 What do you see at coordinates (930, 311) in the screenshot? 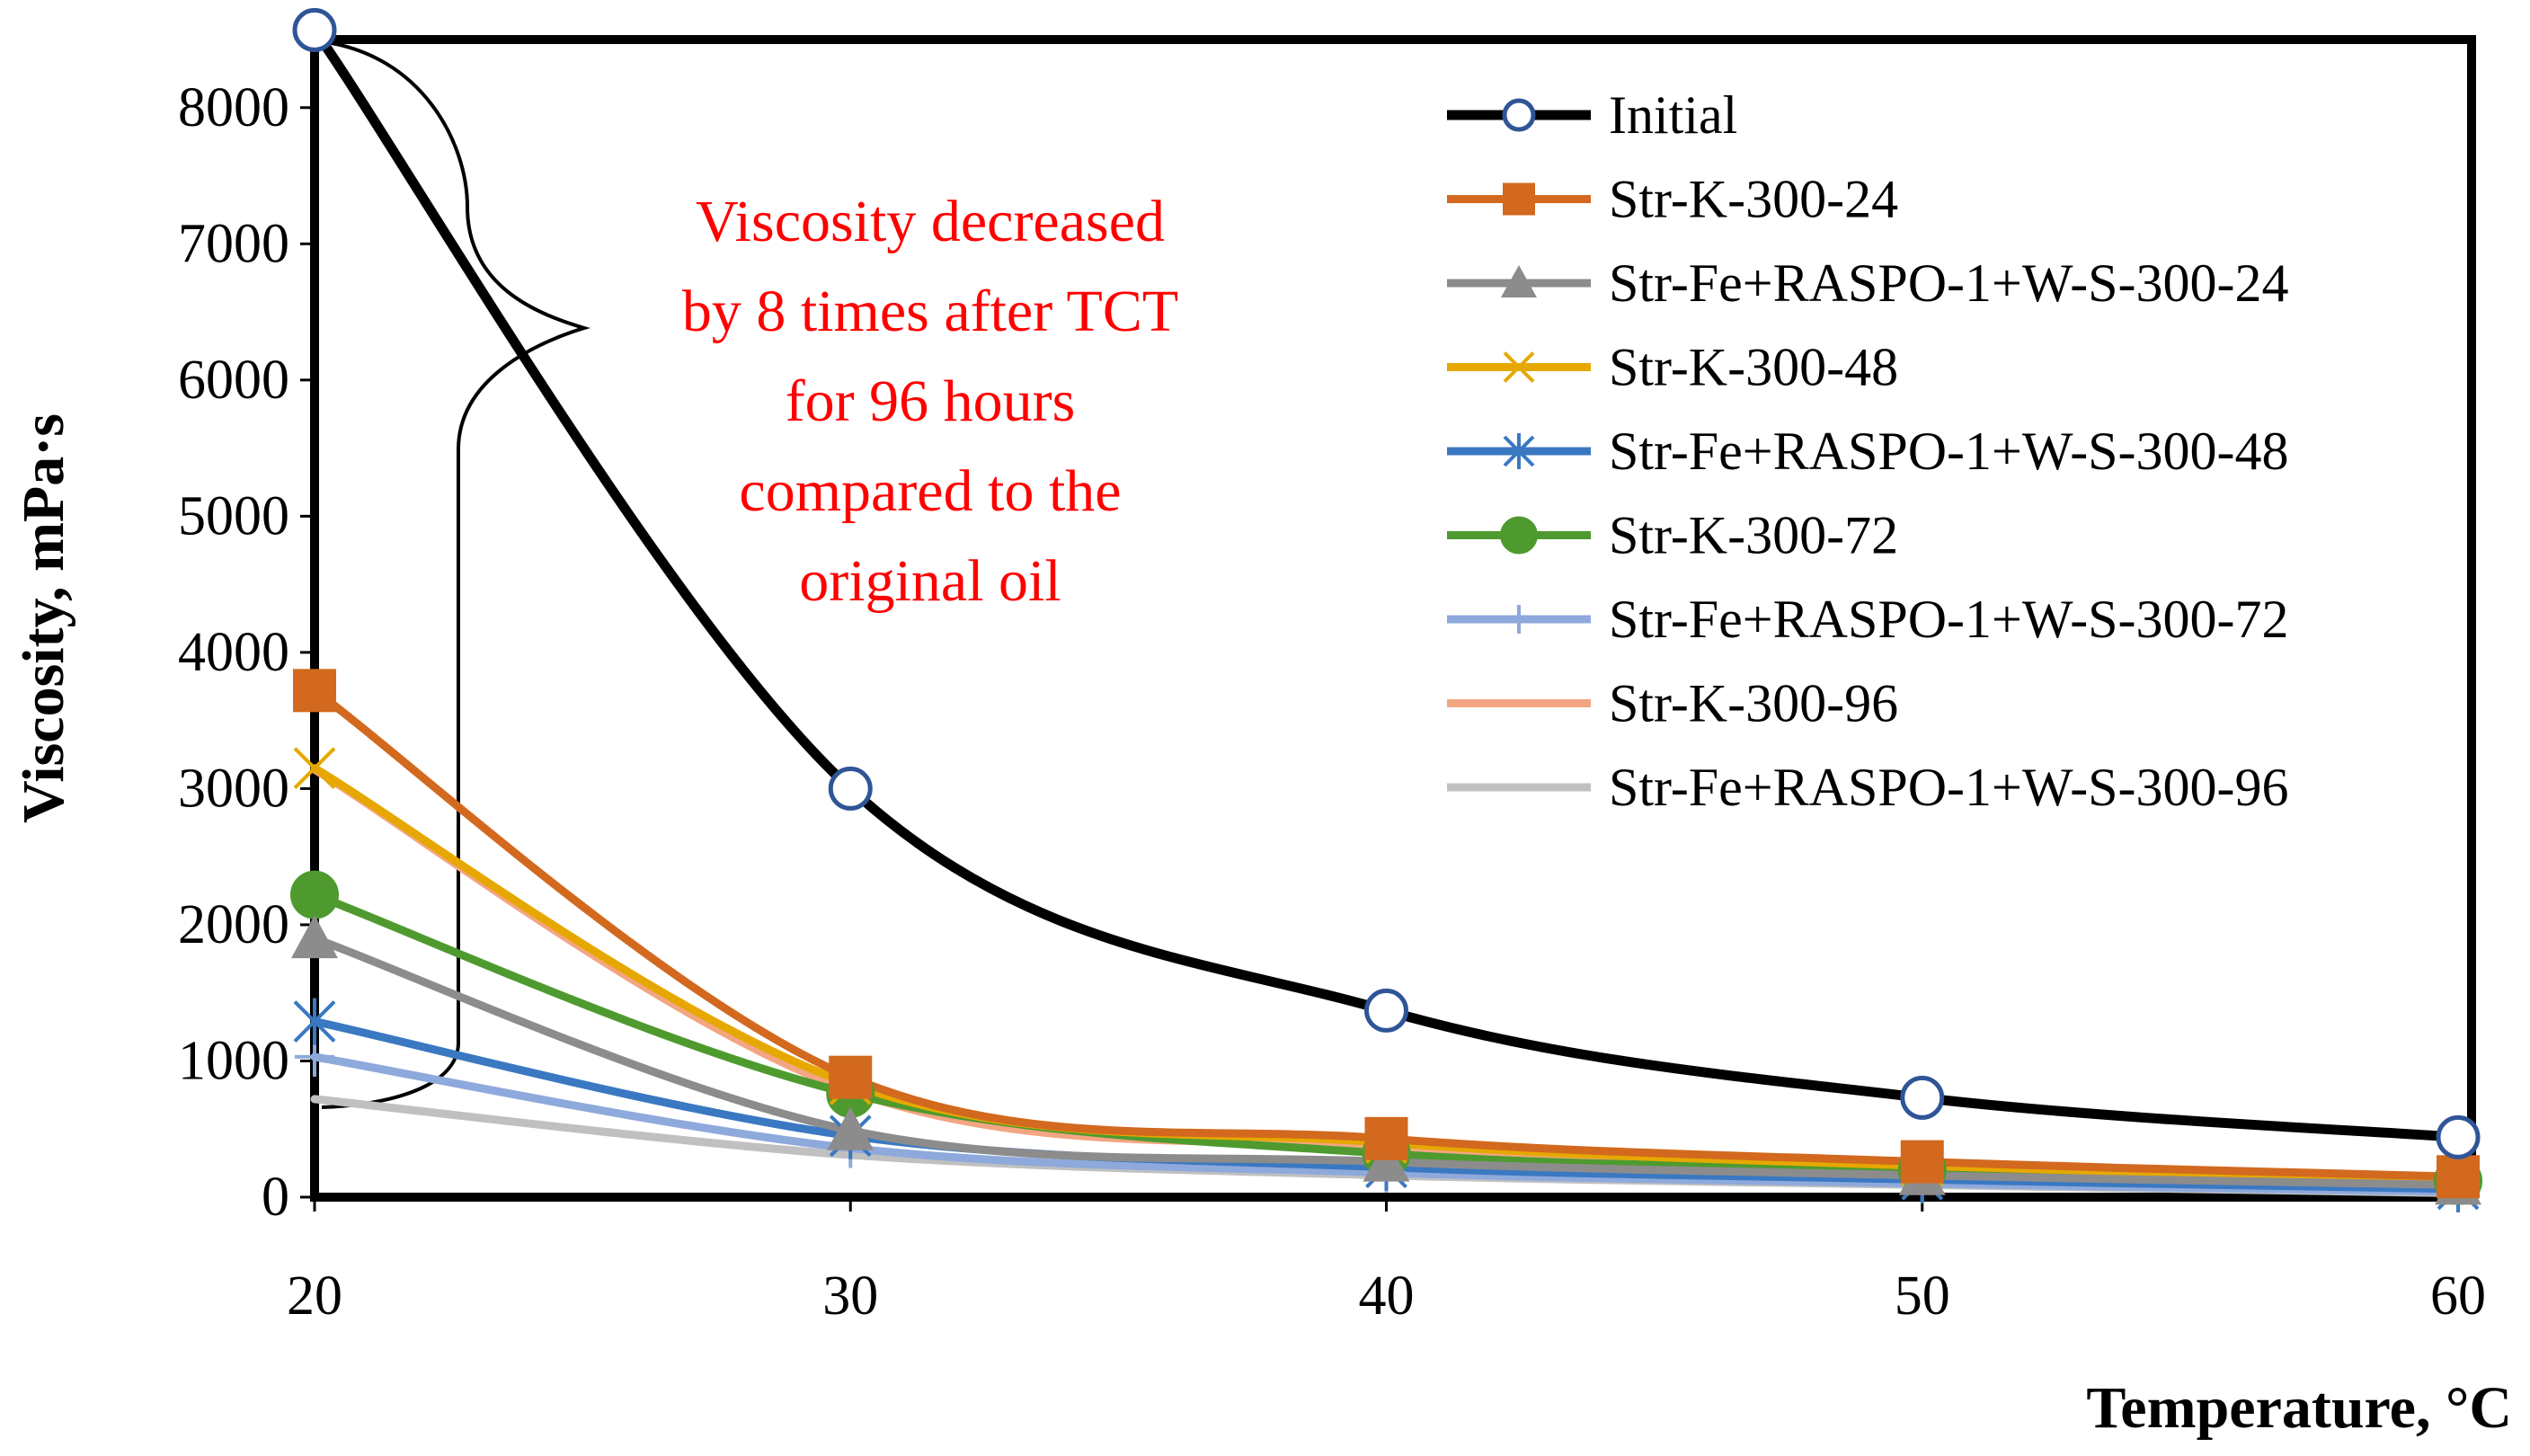
I see `annotation-line: by 8 times after TCT` at bounding box center [930, 311].